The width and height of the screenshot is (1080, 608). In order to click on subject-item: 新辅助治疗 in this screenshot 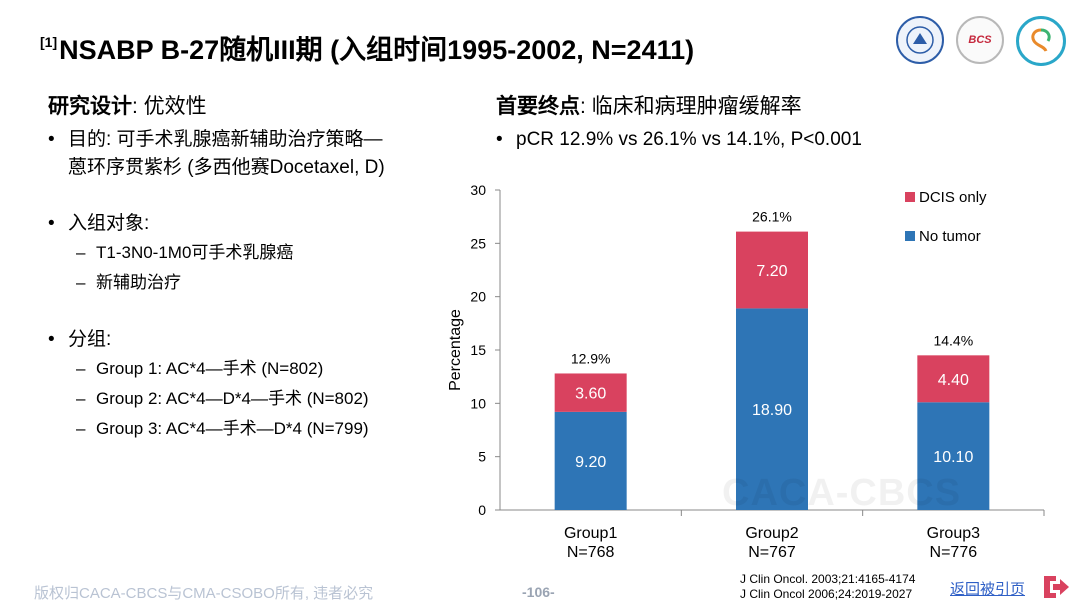, I will do `click(258, 283)`.